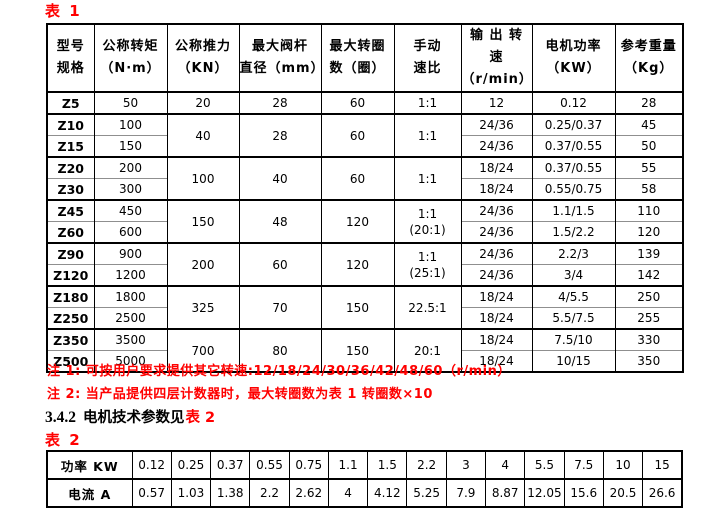 Image resolution: width=716 pixels, height=520 pixels. What do you see at coordinates (151, 465) in the screenshot?
I see `power-value: 0.12` at bounding box center [151, 465].